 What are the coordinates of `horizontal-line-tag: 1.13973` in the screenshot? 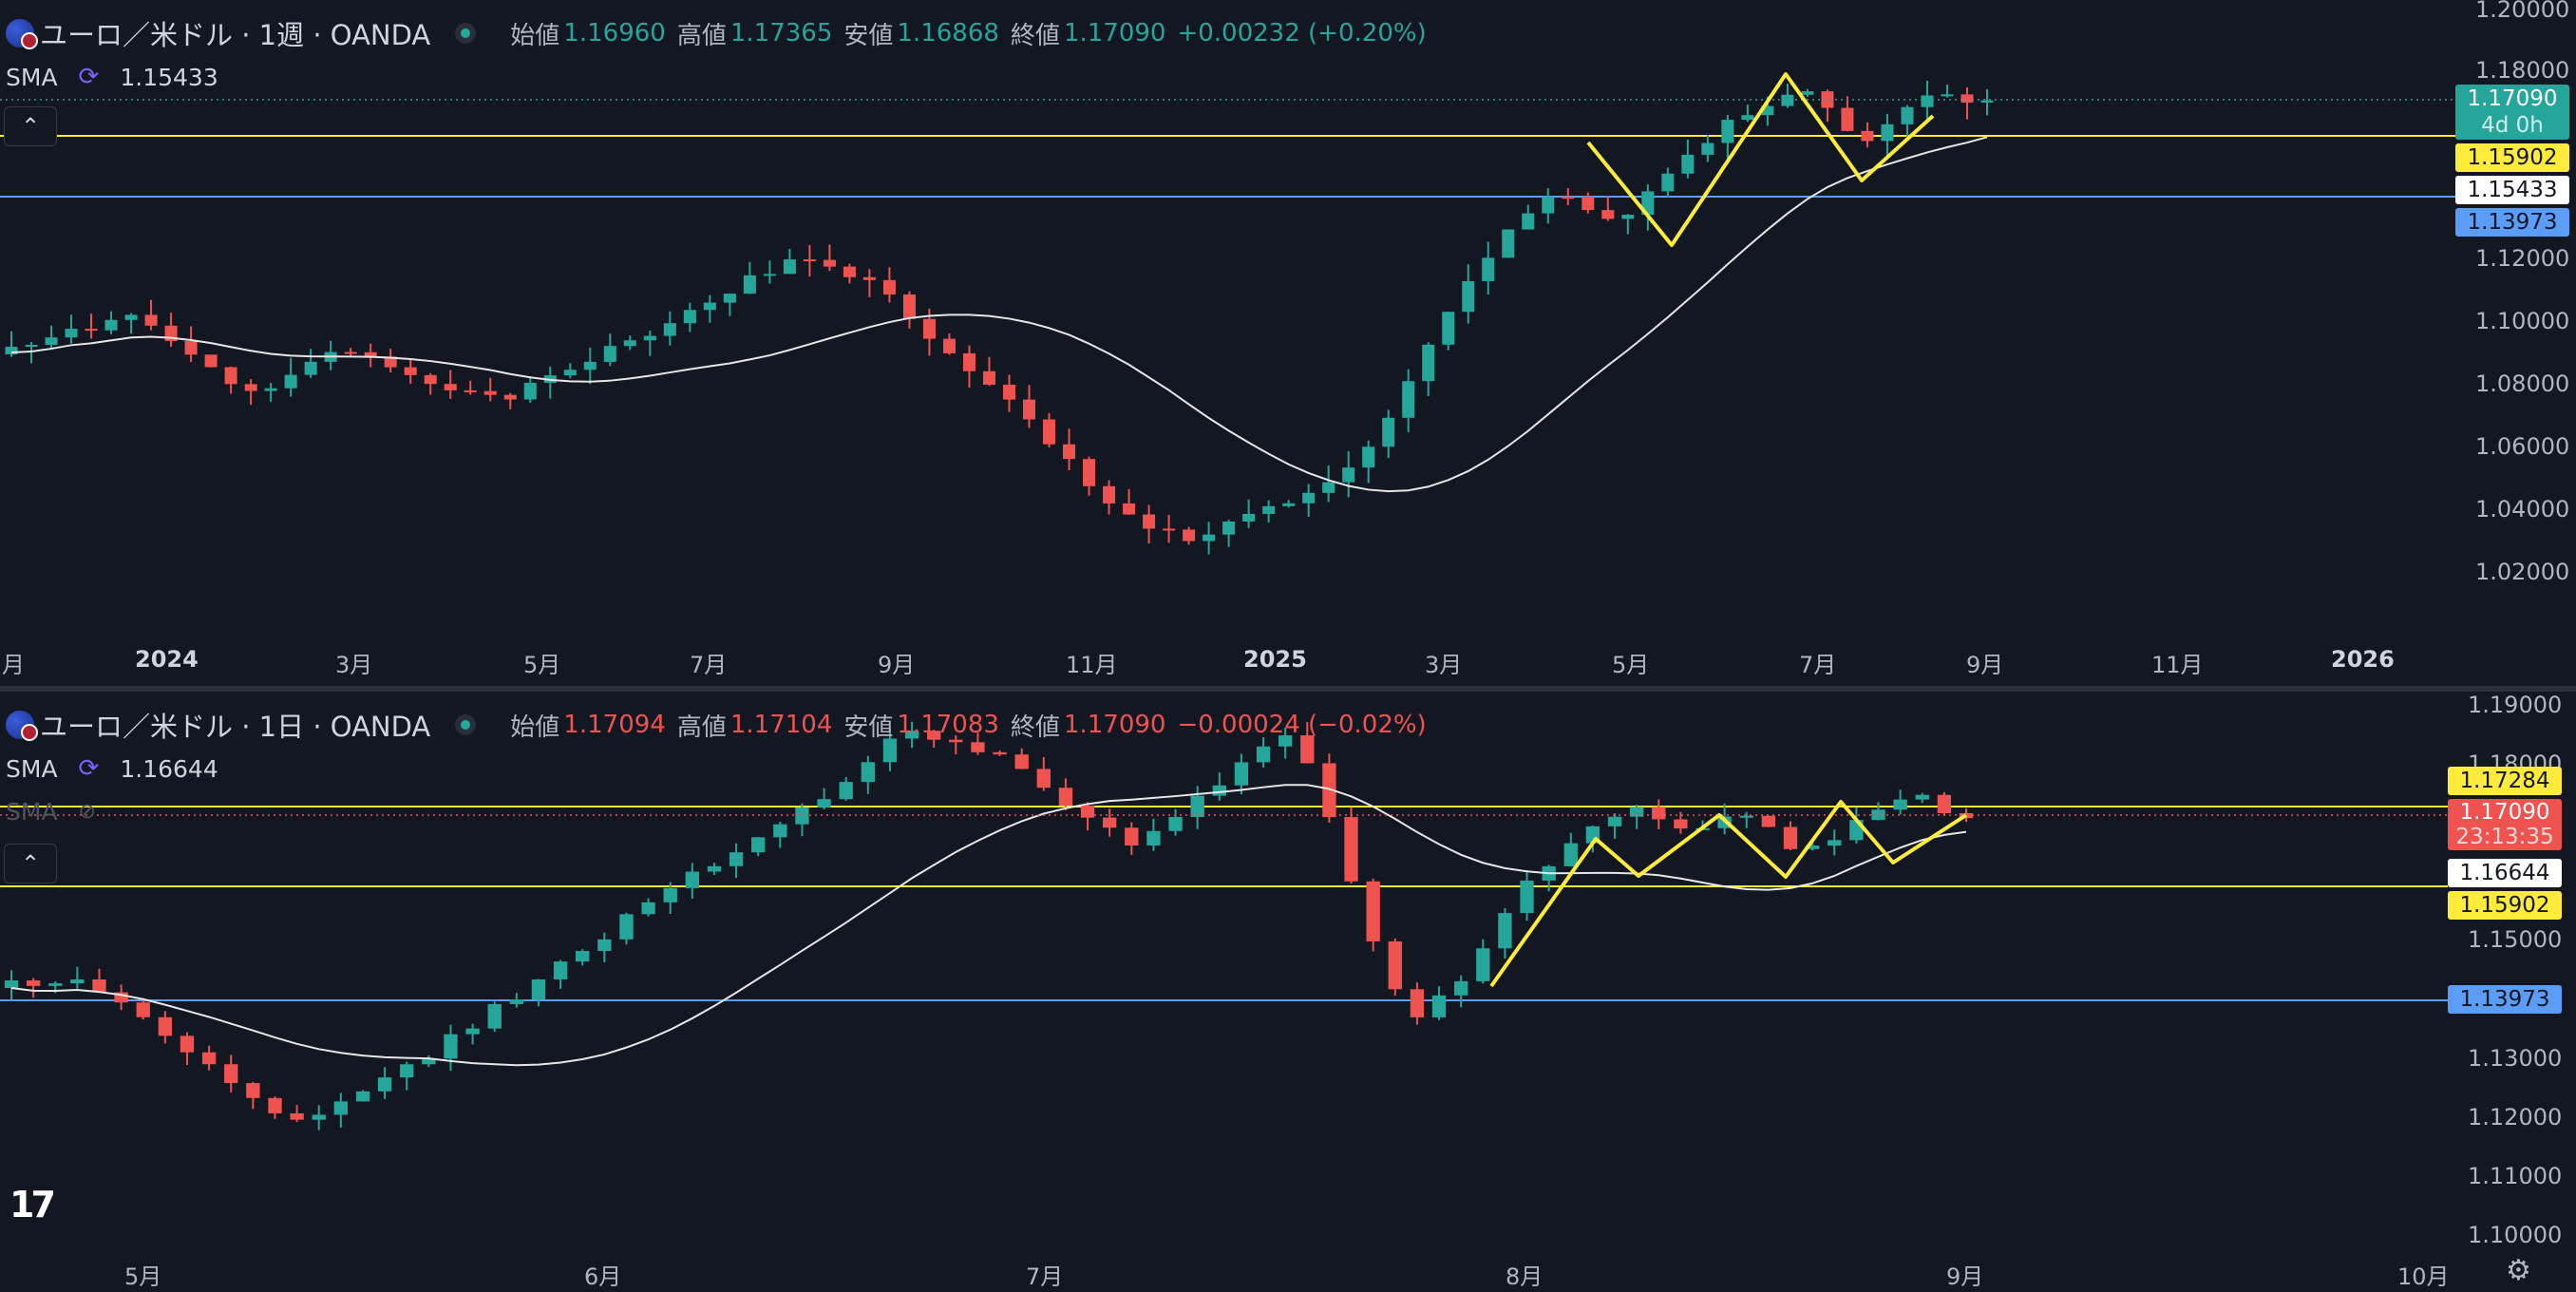 It's located at (2512, 222).